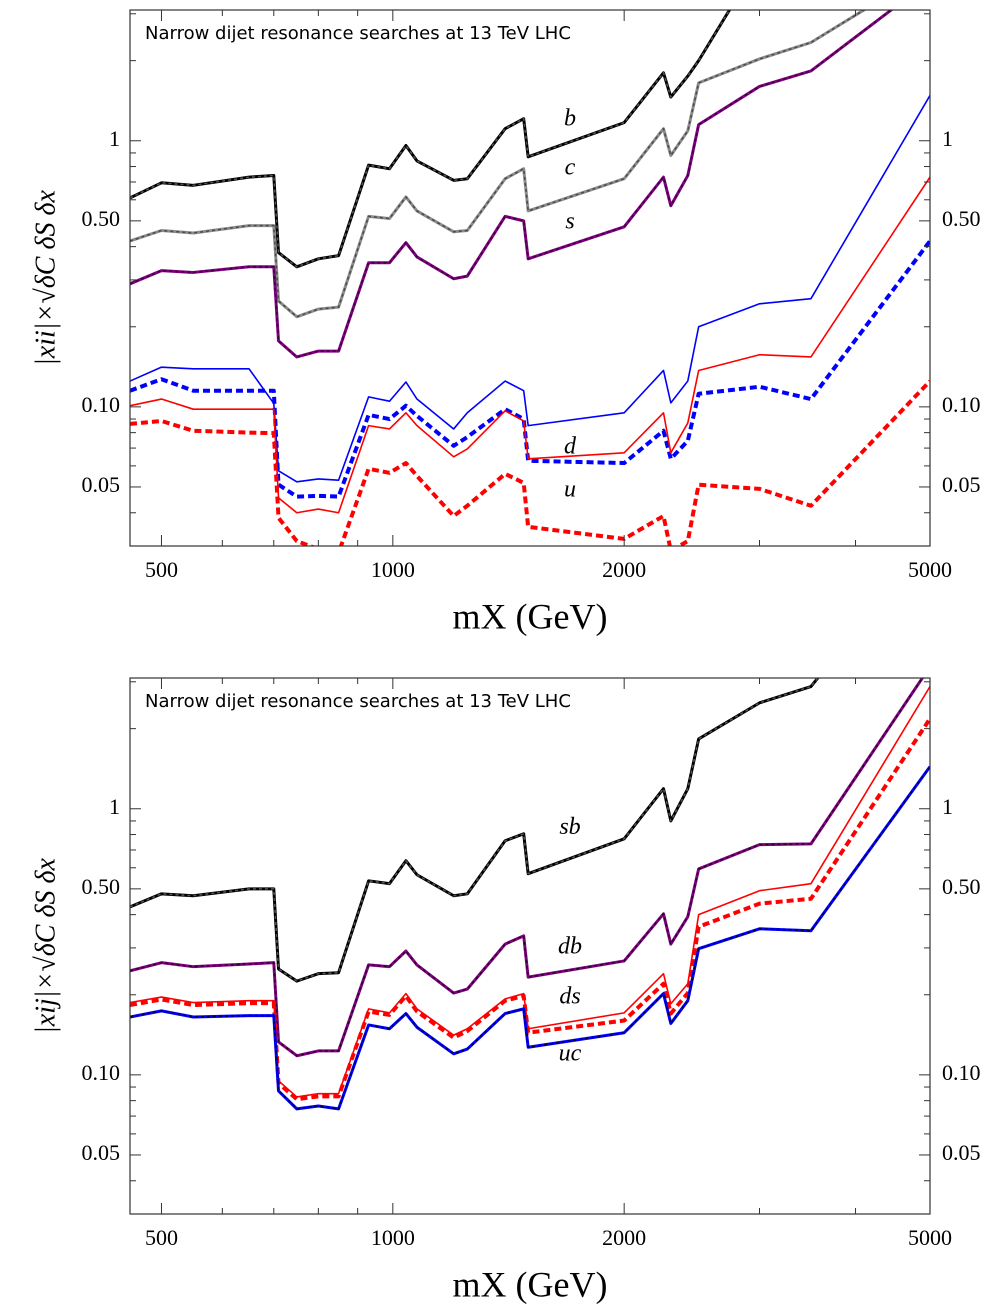 This screenshot has height=1309, width=994. What do you see at coordinates (530, 462) in the screenshot?
I see `series-line-dashed` at bounding box center [530, 462].